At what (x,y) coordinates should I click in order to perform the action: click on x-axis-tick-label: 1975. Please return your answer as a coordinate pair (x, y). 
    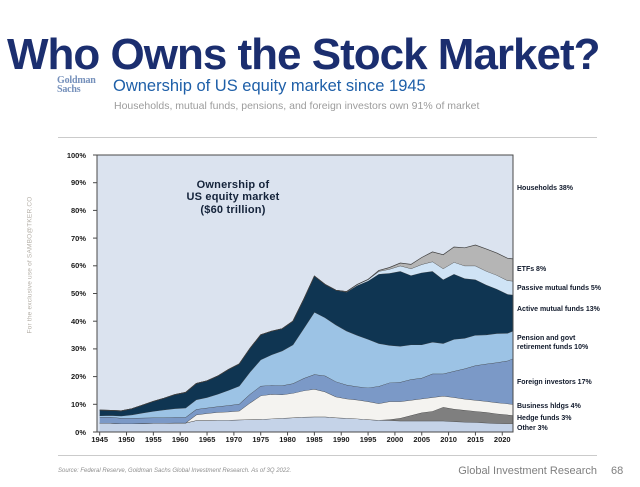
    Looking at the image, I should click on (261, 439).